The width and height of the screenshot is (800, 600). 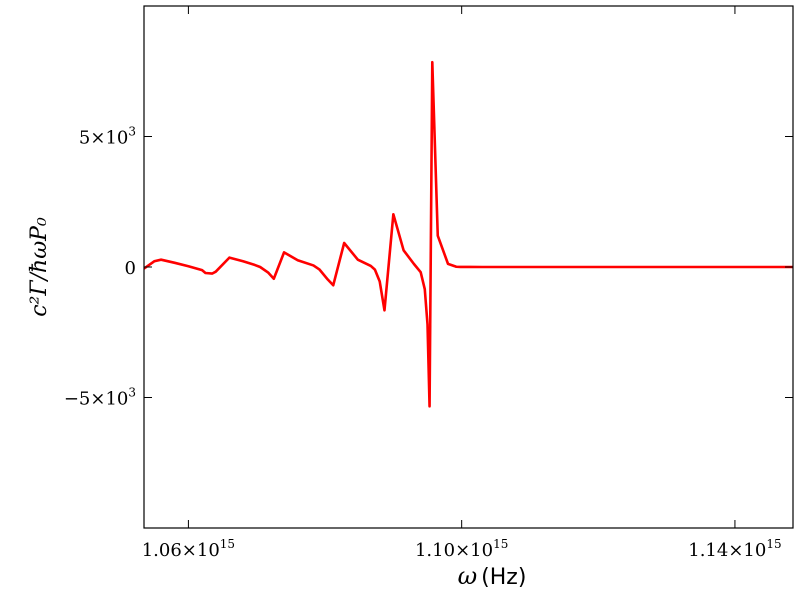 What do you see at coordinates (503, 577) in the screenshot?
I see `x-axis-unit: (Hz)` at bounding box center [503, 577].